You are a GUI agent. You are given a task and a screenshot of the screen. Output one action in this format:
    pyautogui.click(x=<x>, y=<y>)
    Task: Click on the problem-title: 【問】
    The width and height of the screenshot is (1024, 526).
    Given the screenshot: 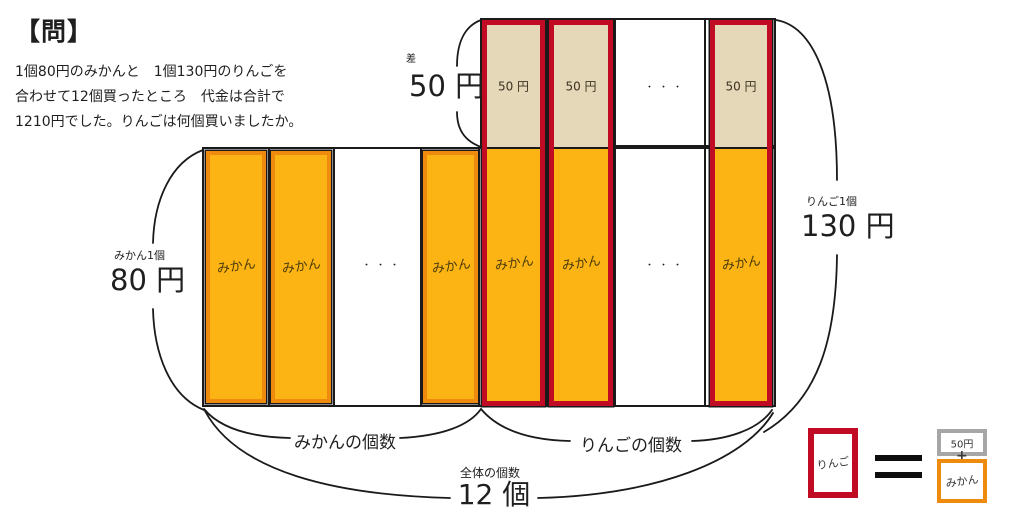 What is the action you would take?
    pyautogui.click(x=54, y=31)
    